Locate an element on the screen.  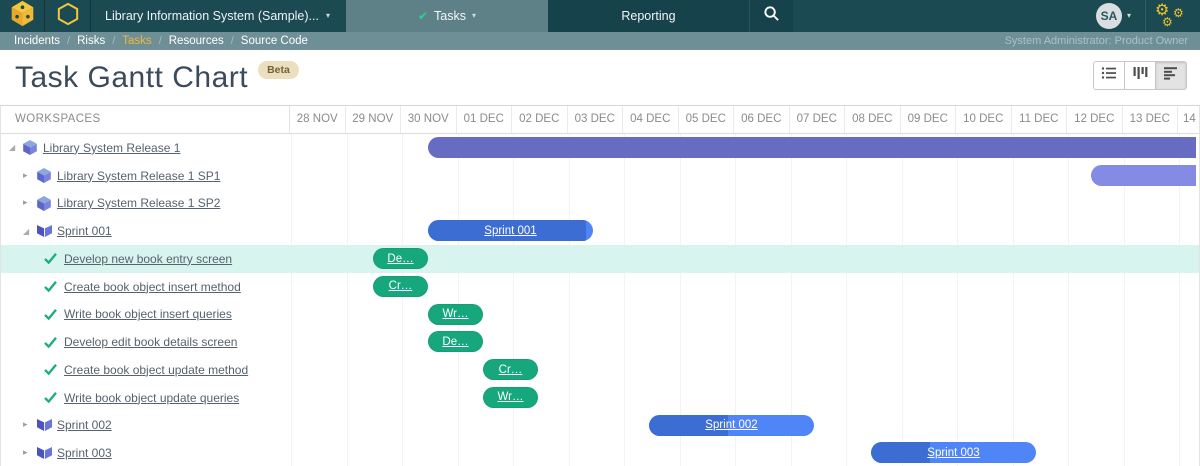
row-label-link: Develop new book entry screen is located at coordinates (148, 258).